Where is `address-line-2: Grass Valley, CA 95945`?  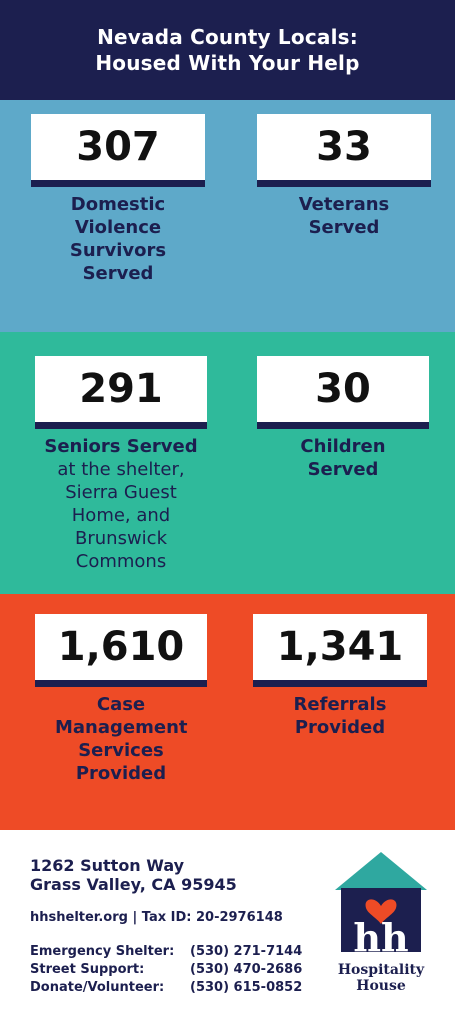 address-line-2: Grass Valley, CA 95945 is located at coordinates (133, 884).